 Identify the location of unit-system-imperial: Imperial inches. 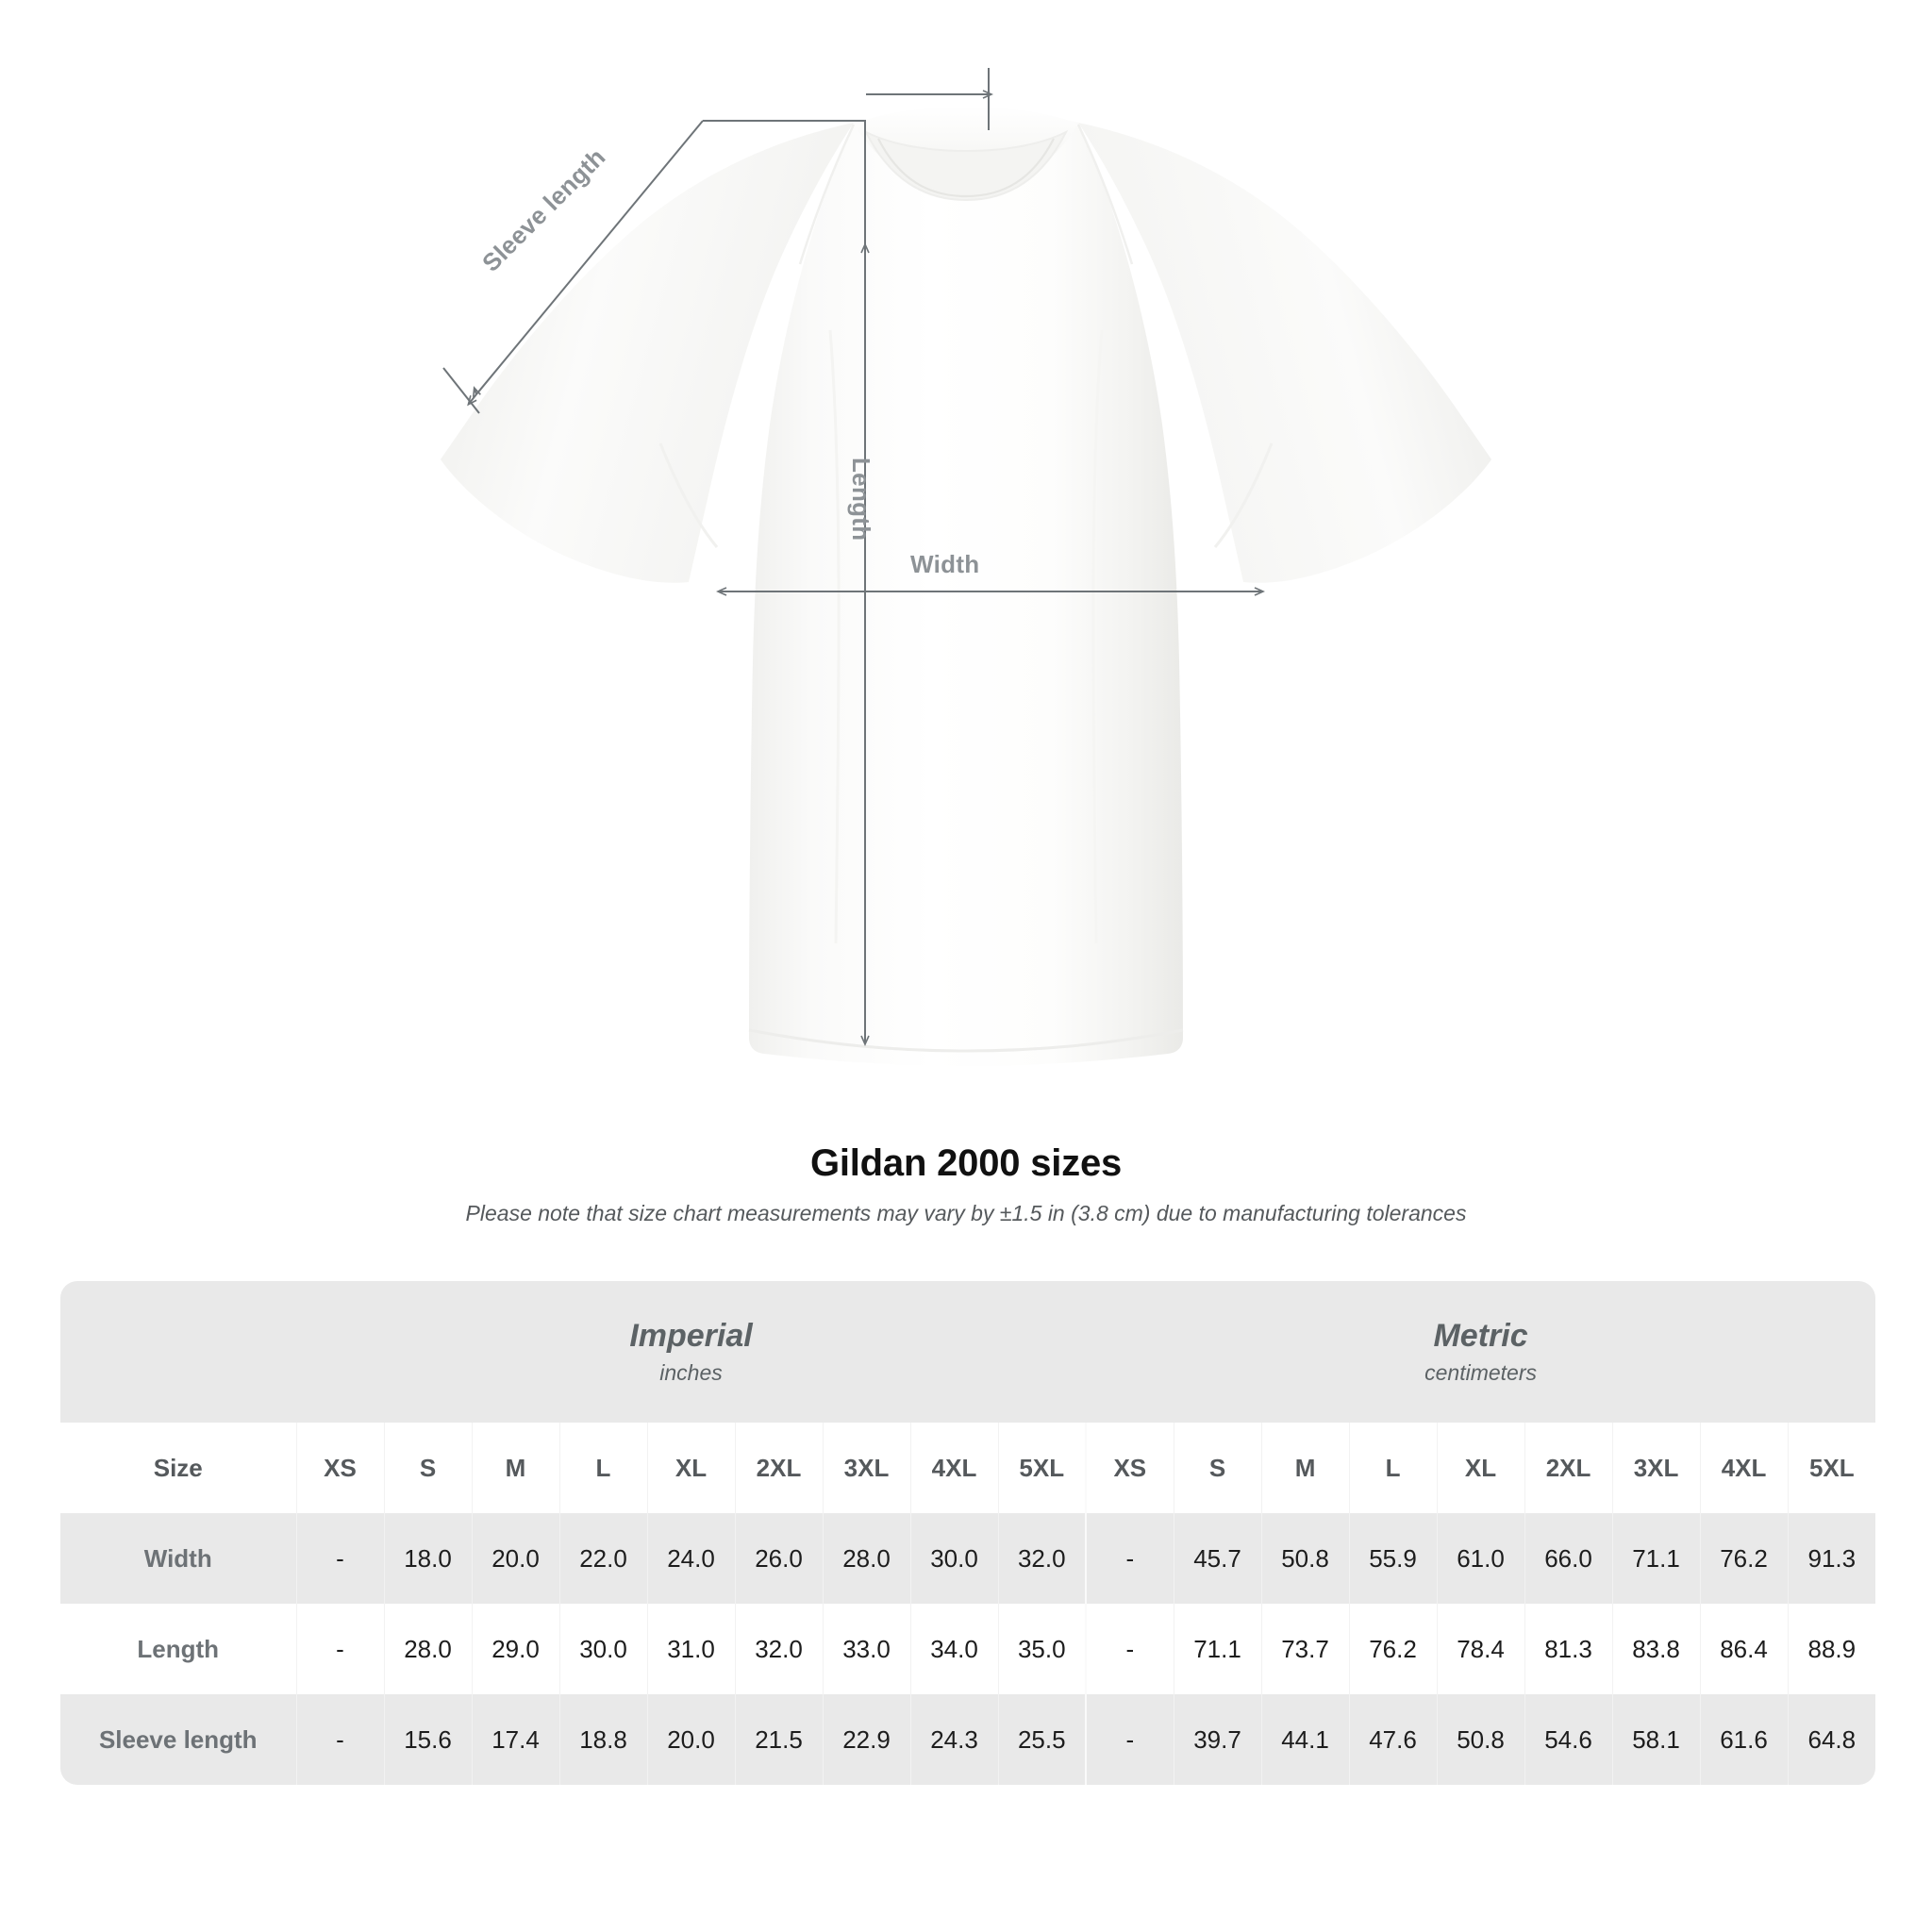
(692, 1352).